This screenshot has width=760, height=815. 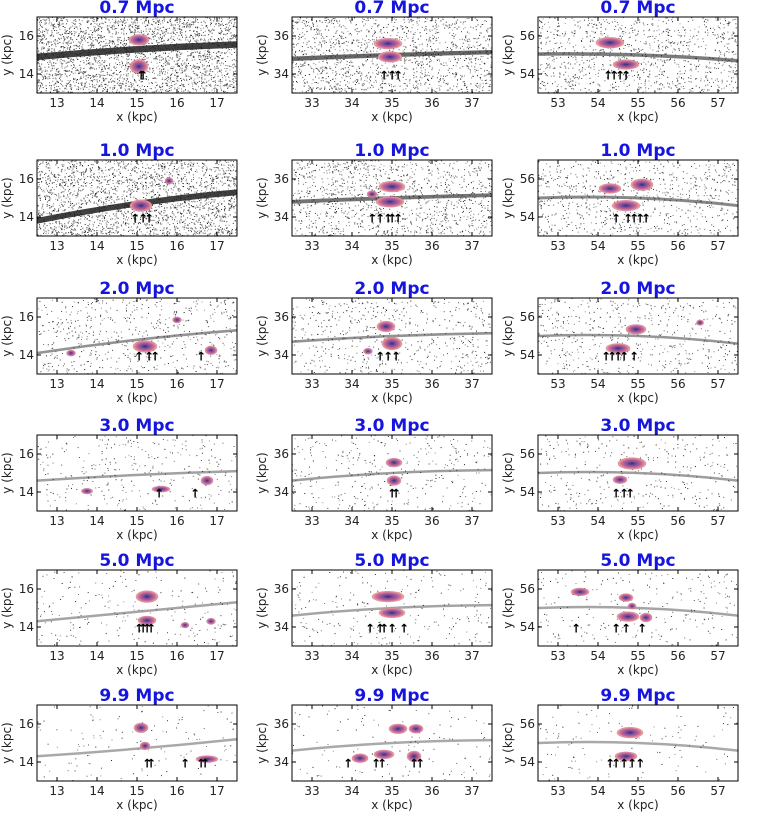 What do you see at coordinates (637, 426) in the screenshot?
I see `panel-title: 3.0 Mpc` at bounding box center [637, 426].